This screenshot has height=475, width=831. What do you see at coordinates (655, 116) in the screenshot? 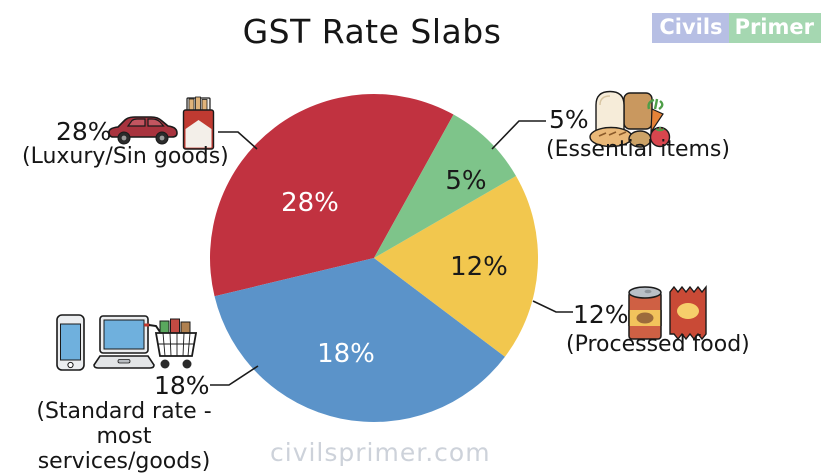
I see `carrot-icon` at bounding box center [655, 116].